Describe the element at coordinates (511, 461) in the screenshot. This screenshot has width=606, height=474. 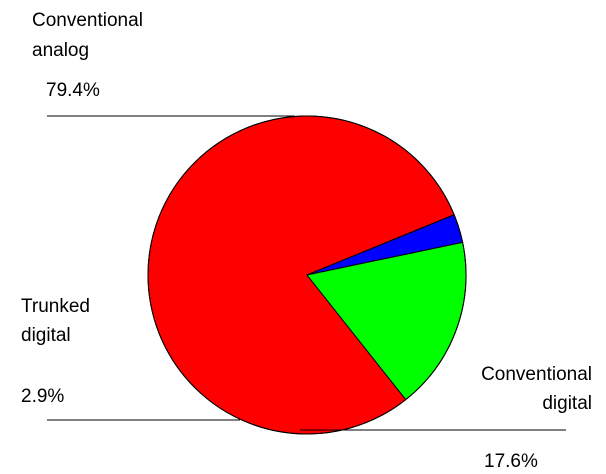
I see `slice-value-conventional-digital: 17.6%` at that location.